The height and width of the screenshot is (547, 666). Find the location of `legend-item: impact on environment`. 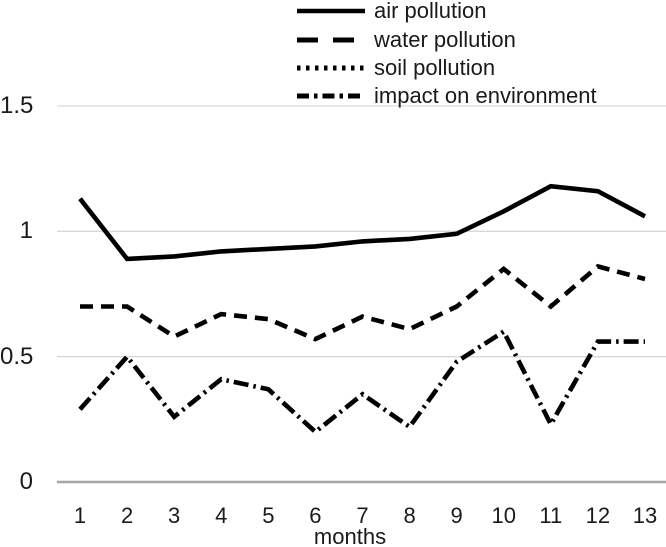

legend-item: impact on environment is located at coordinates (446, 96).